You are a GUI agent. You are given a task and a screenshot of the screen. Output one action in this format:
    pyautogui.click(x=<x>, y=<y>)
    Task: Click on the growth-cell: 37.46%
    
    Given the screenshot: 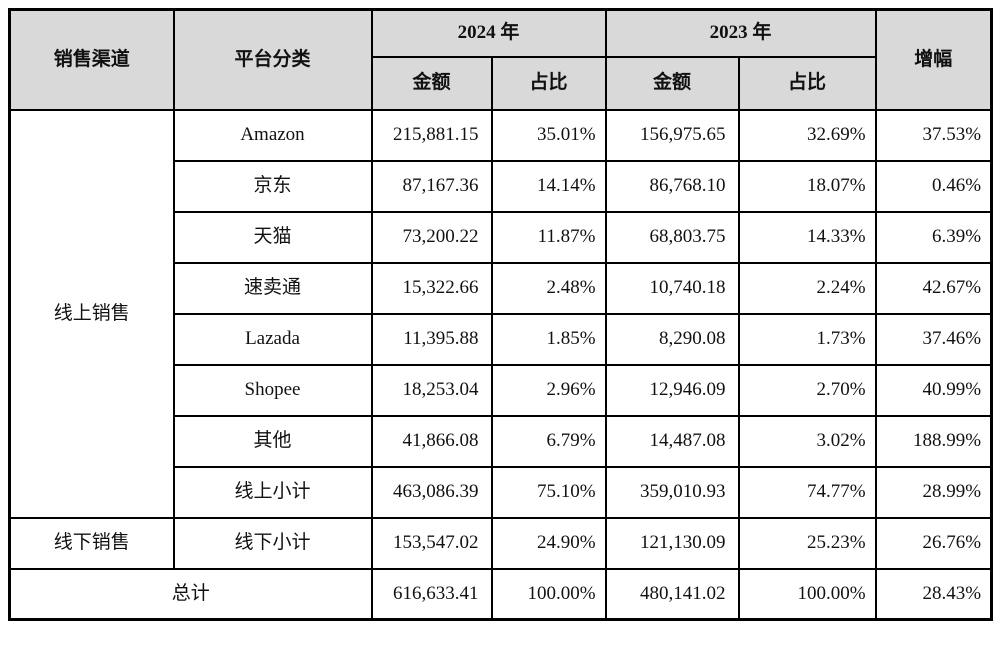 What is the action you would take?
    pyautogui.click(x=933, y=339)
    